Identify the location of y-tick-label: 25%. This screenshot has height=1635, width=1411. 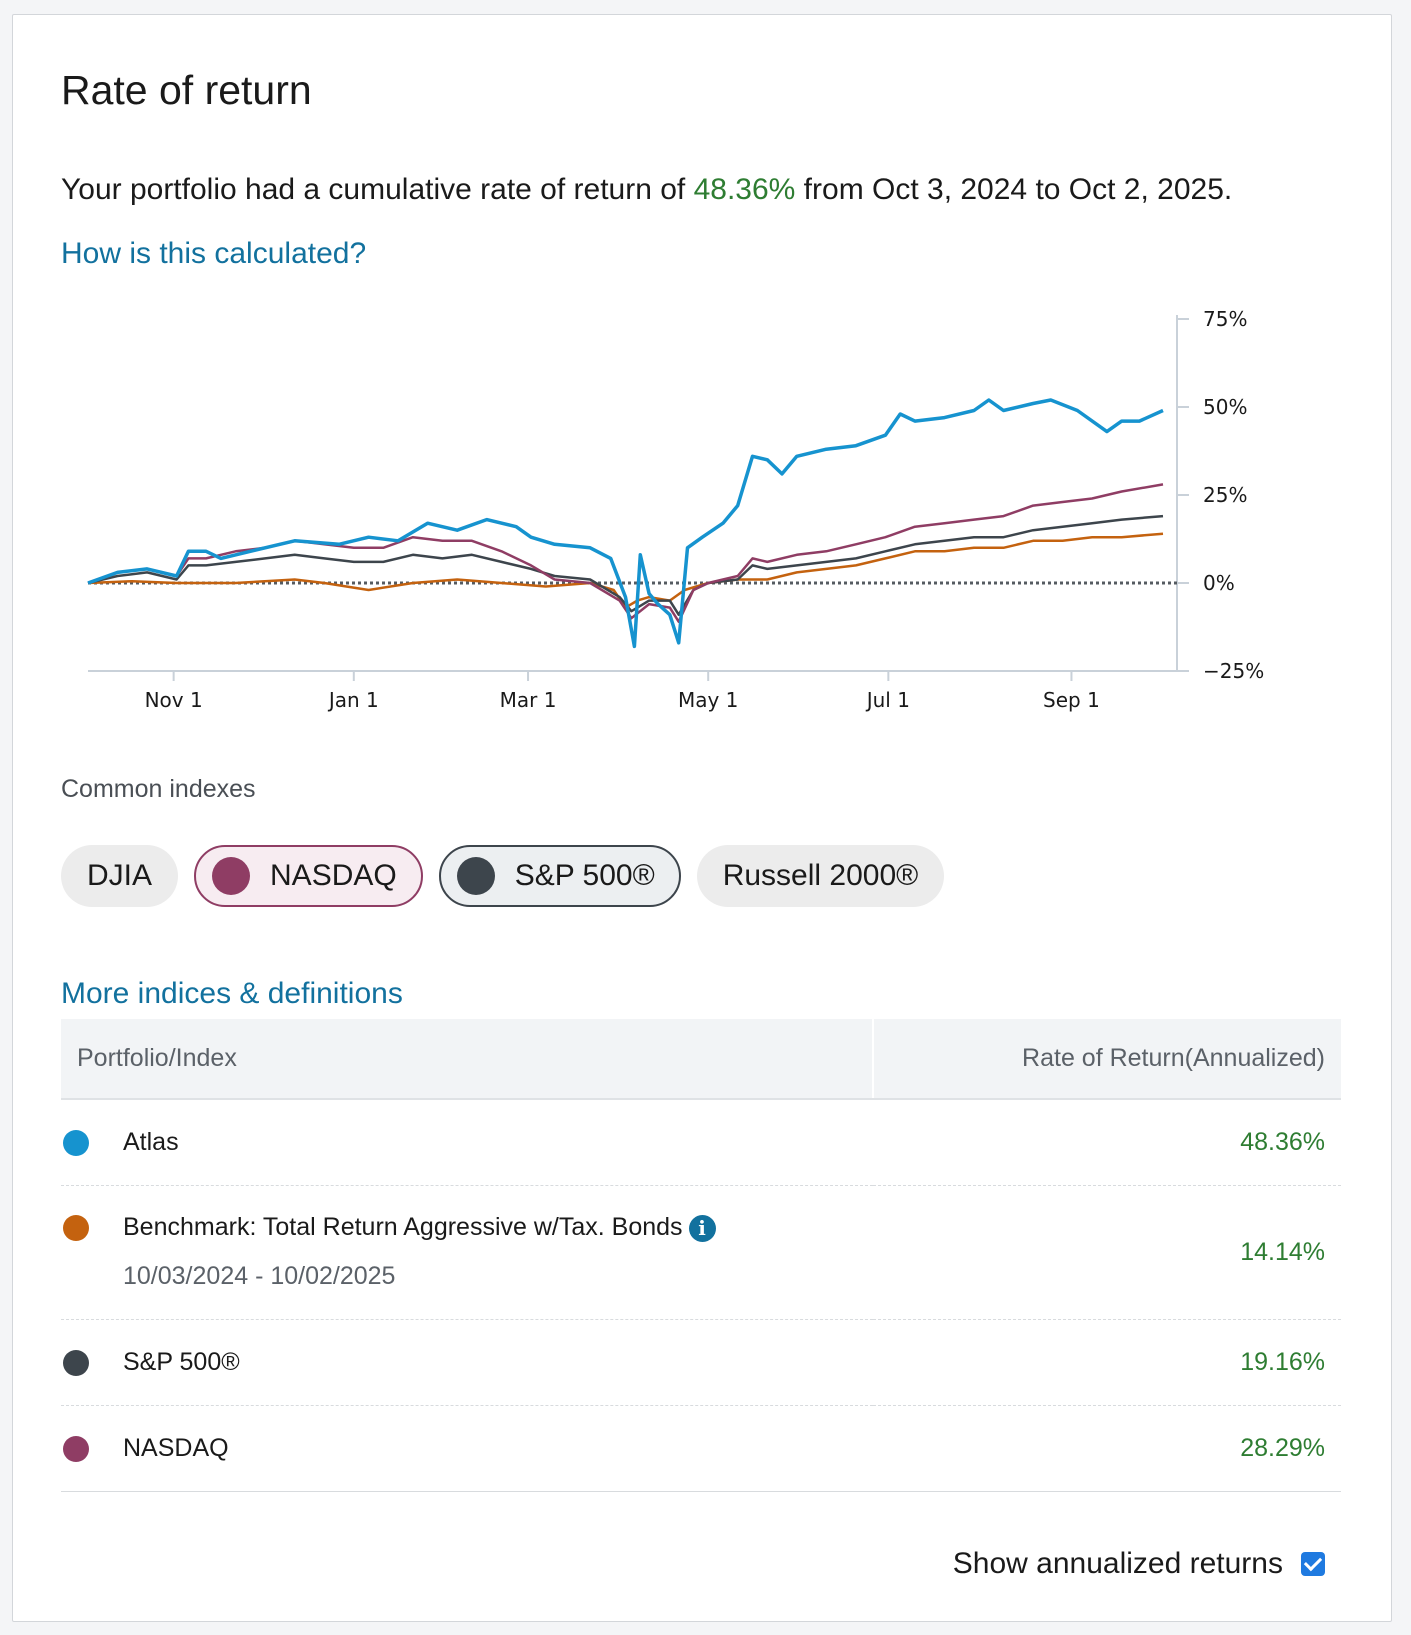
(1225, 495).